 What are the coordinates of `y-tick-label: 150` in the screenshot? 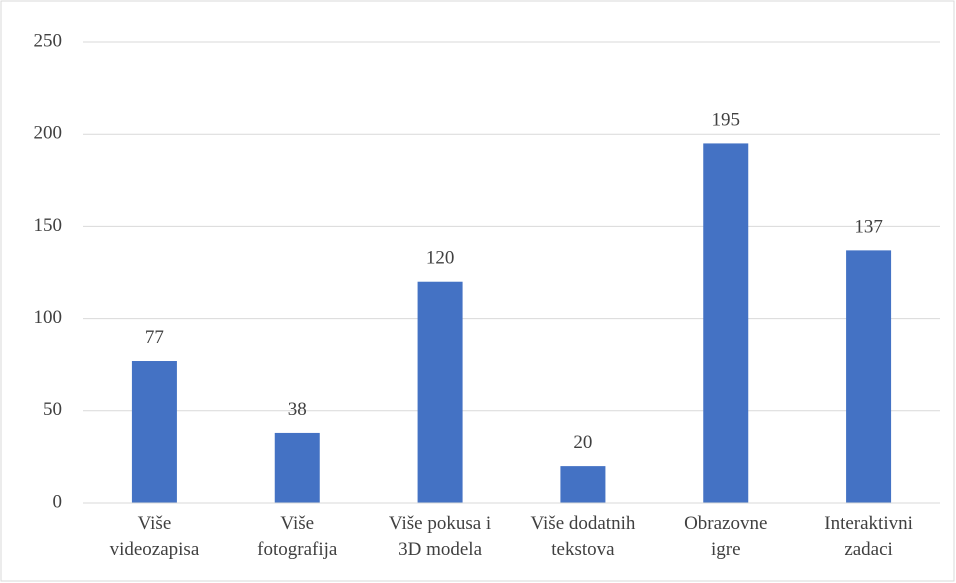 It's located at (48, 225).